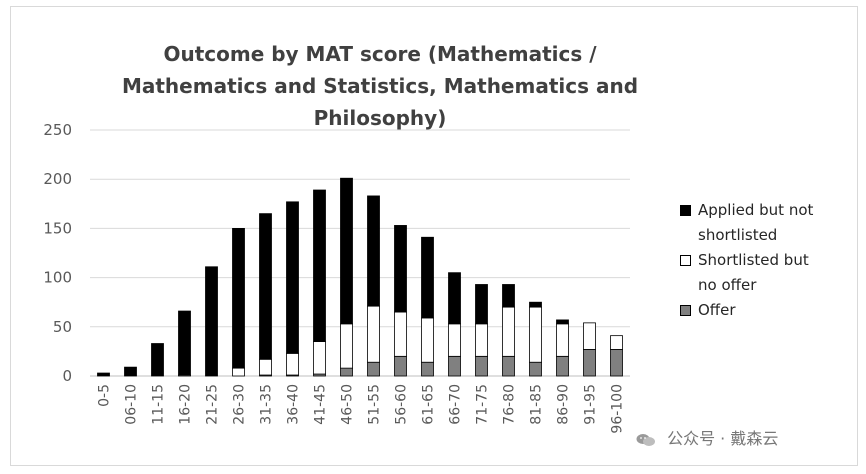 The width and height of the screenshot is (866, 474). What do you see at coordinates (564, 404) in the screenshot?
I see `x-tick-label: 86-90` at bounding box center [564, 404].